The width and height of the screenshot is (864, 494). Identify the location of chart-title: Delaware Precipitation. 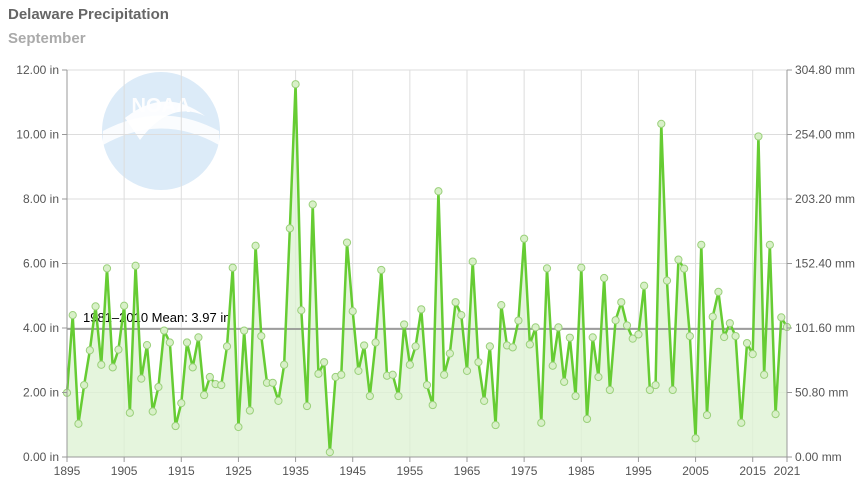
(88, 14).